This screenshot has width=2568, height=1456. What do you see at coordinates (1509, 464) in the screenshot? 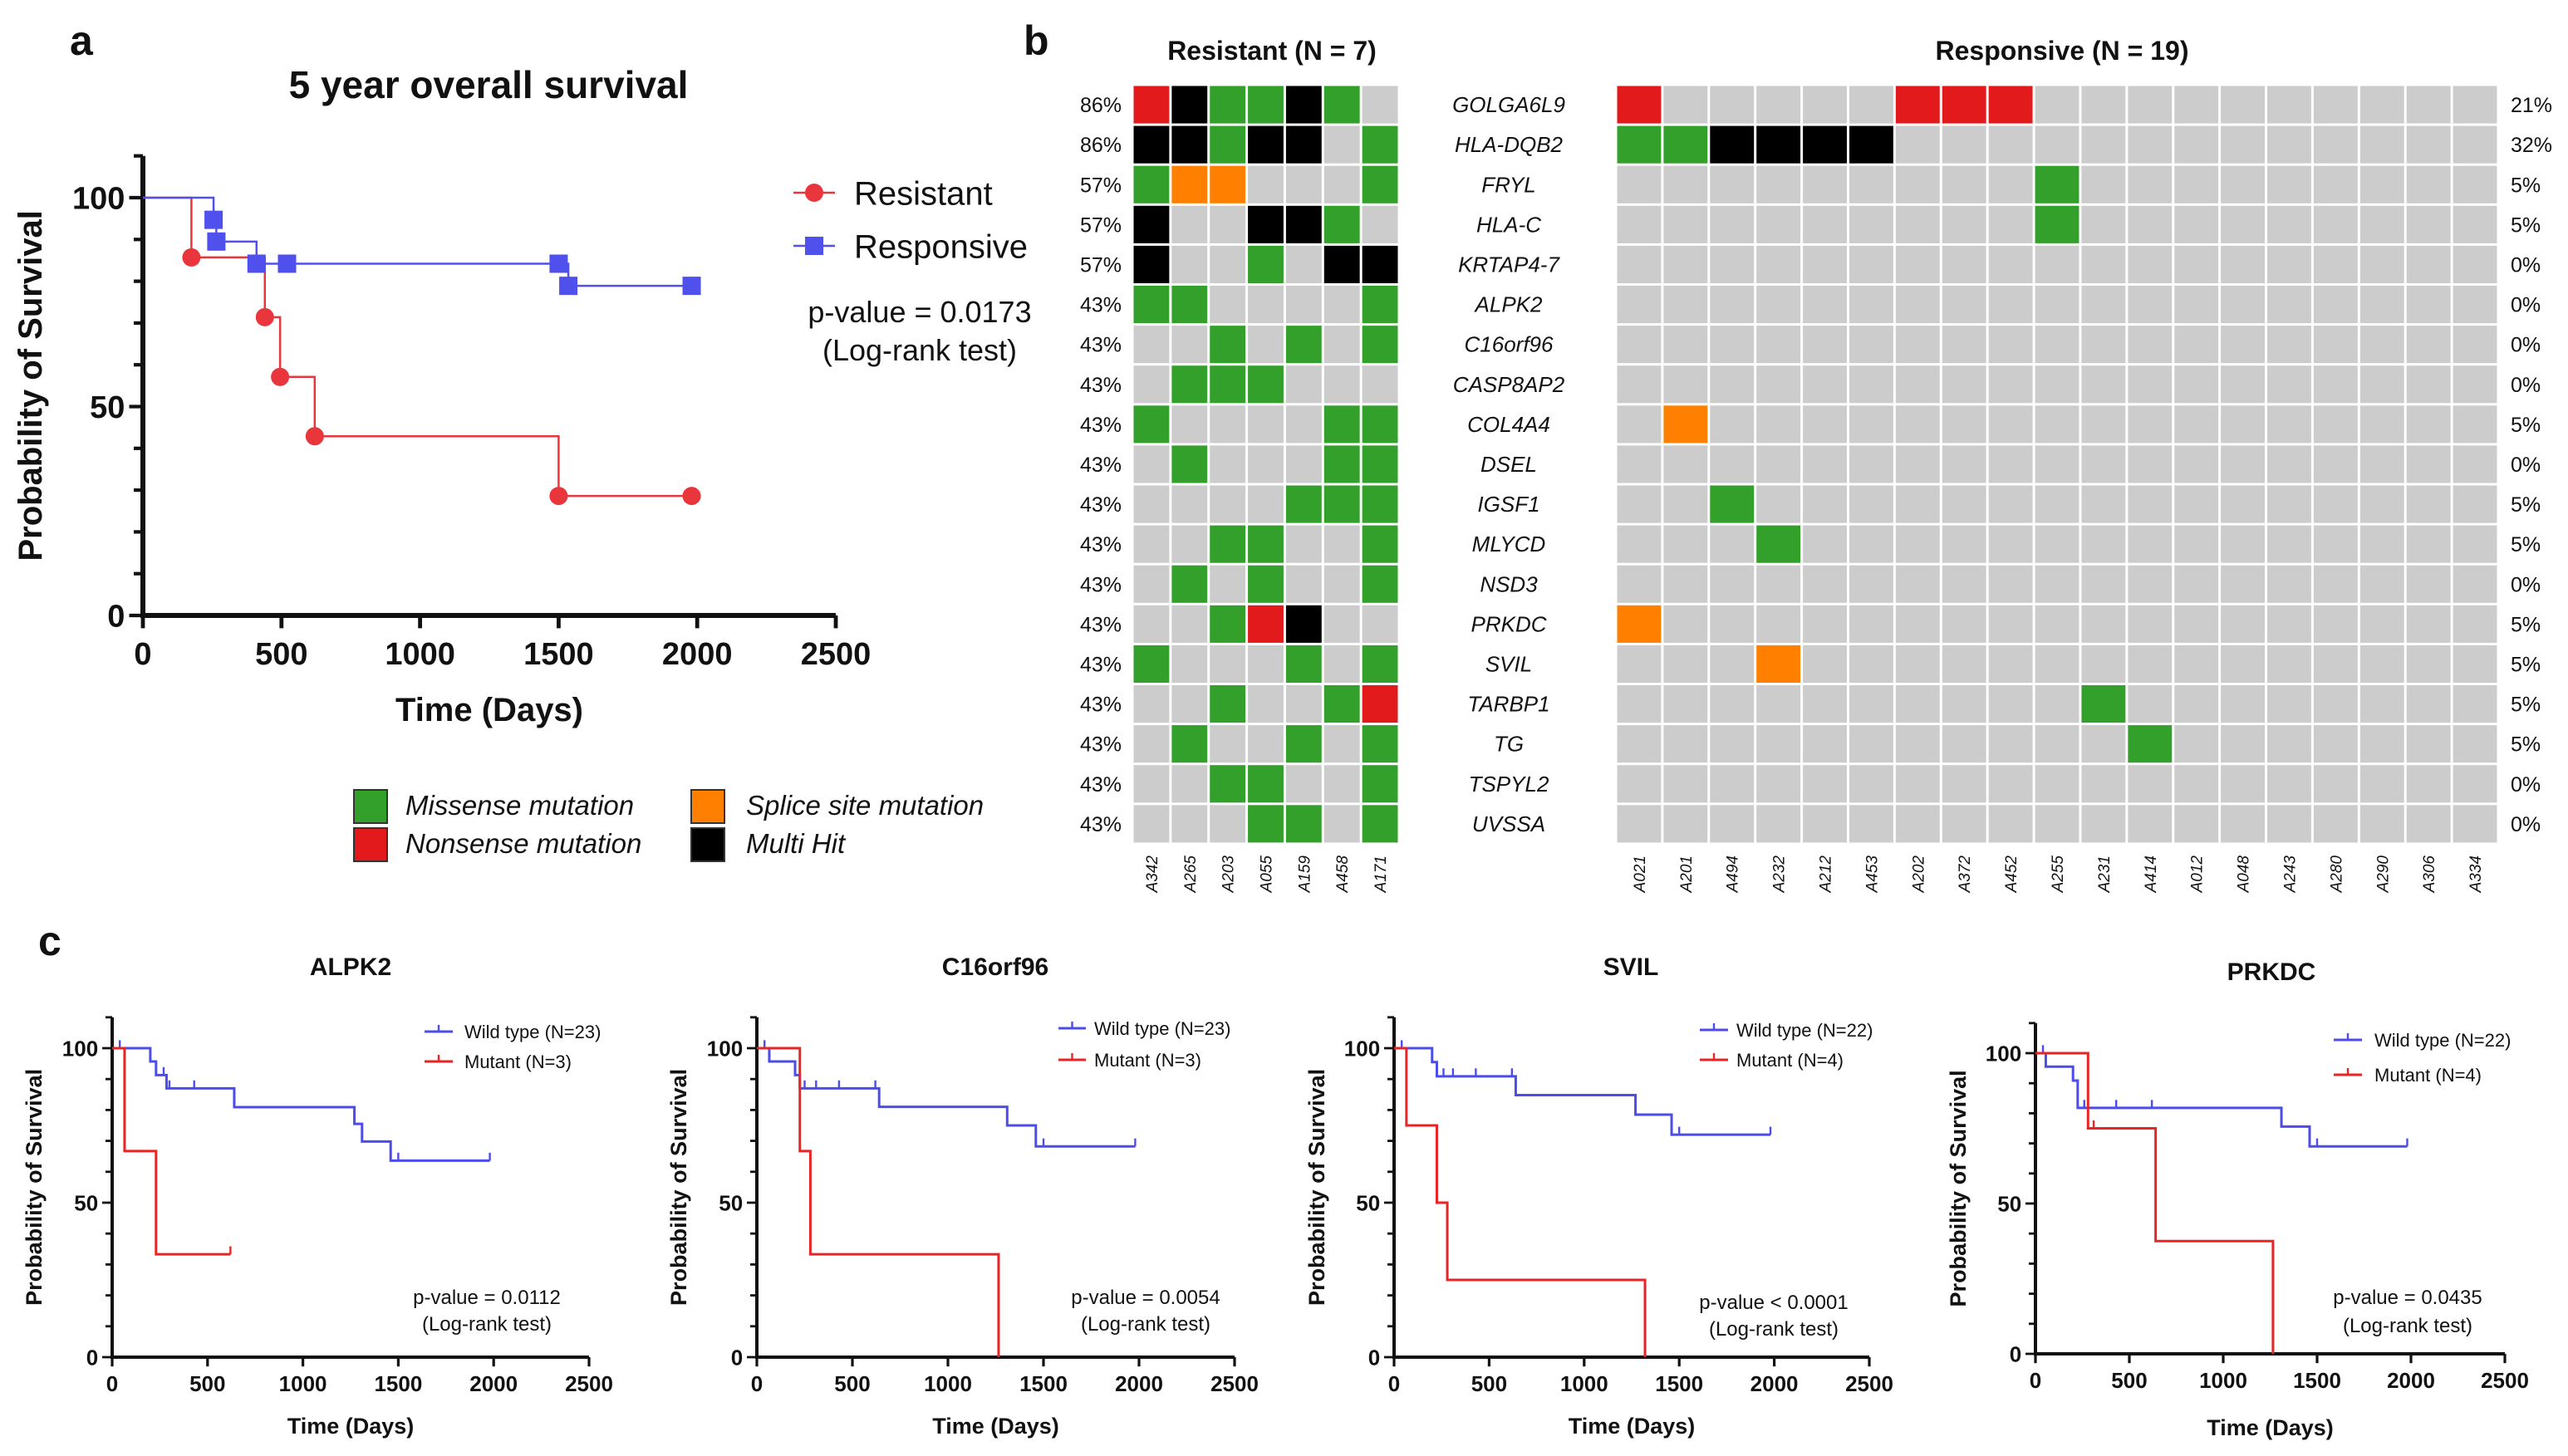
I see `gene-label: DSEL` at bounding box center [1509, 464].